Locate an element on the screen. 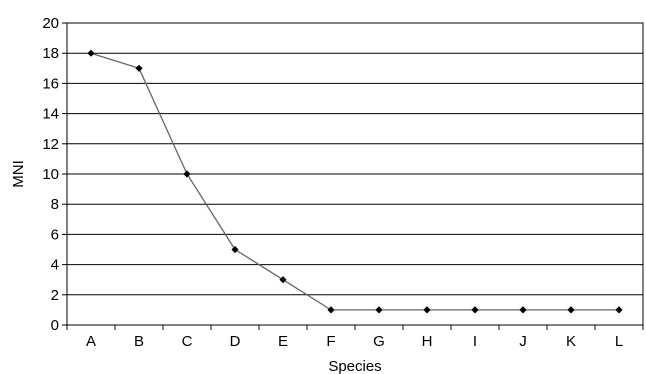 Image resolution: width=646 pixels, height=374 pixels. y-tick-label-6: 6 is located at coordinates (55, 234).